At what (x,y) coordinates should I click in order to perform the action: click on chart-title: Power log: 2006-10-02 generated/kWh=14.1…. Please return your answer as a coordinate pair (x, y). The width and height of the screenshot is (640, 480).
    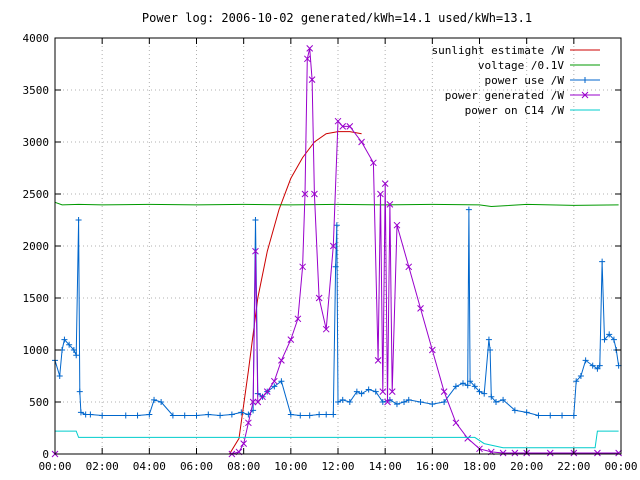
    Looking at the image, I should click on (337, 18).